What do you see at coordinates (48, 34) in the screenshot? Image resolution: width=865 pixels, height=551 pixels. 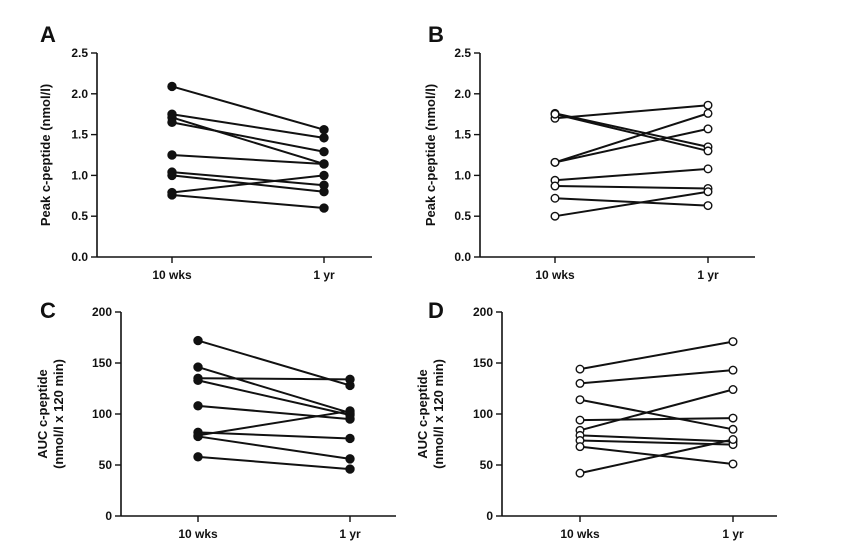 I see `panel-letter: A` at bounding box center [48, 34].